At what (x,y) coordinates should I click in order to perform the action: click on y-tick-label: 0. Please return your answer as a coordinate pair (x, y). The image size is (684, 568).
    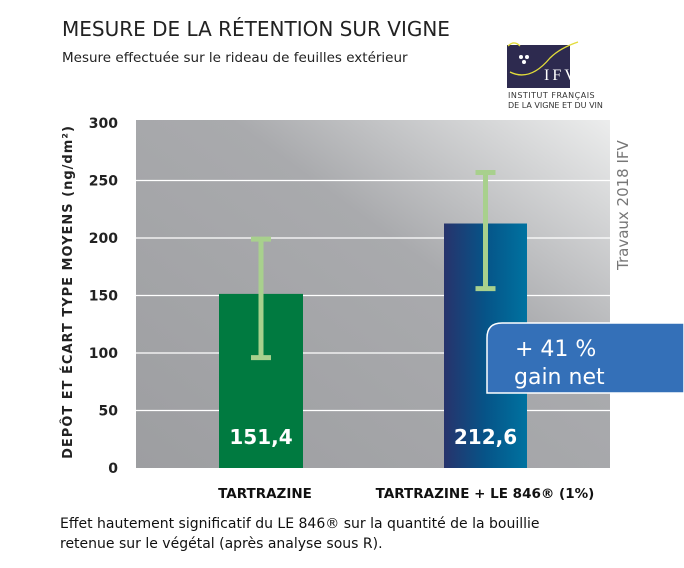
    Looking at the image, I should click on (113, 469).